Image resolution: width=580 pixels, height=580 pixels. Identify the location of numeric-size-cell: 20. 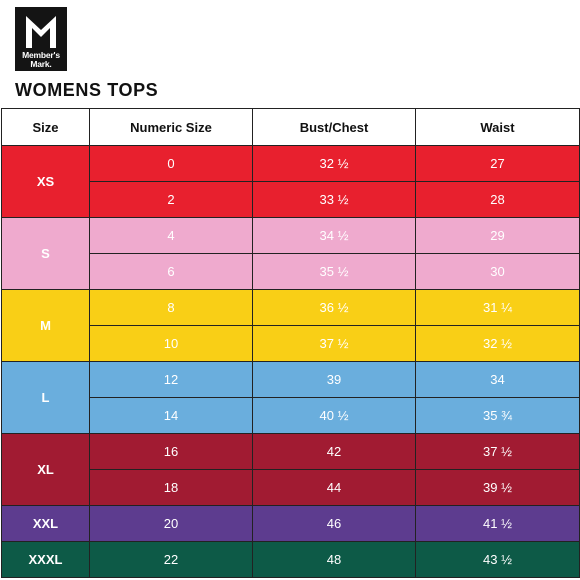
(171, 523).